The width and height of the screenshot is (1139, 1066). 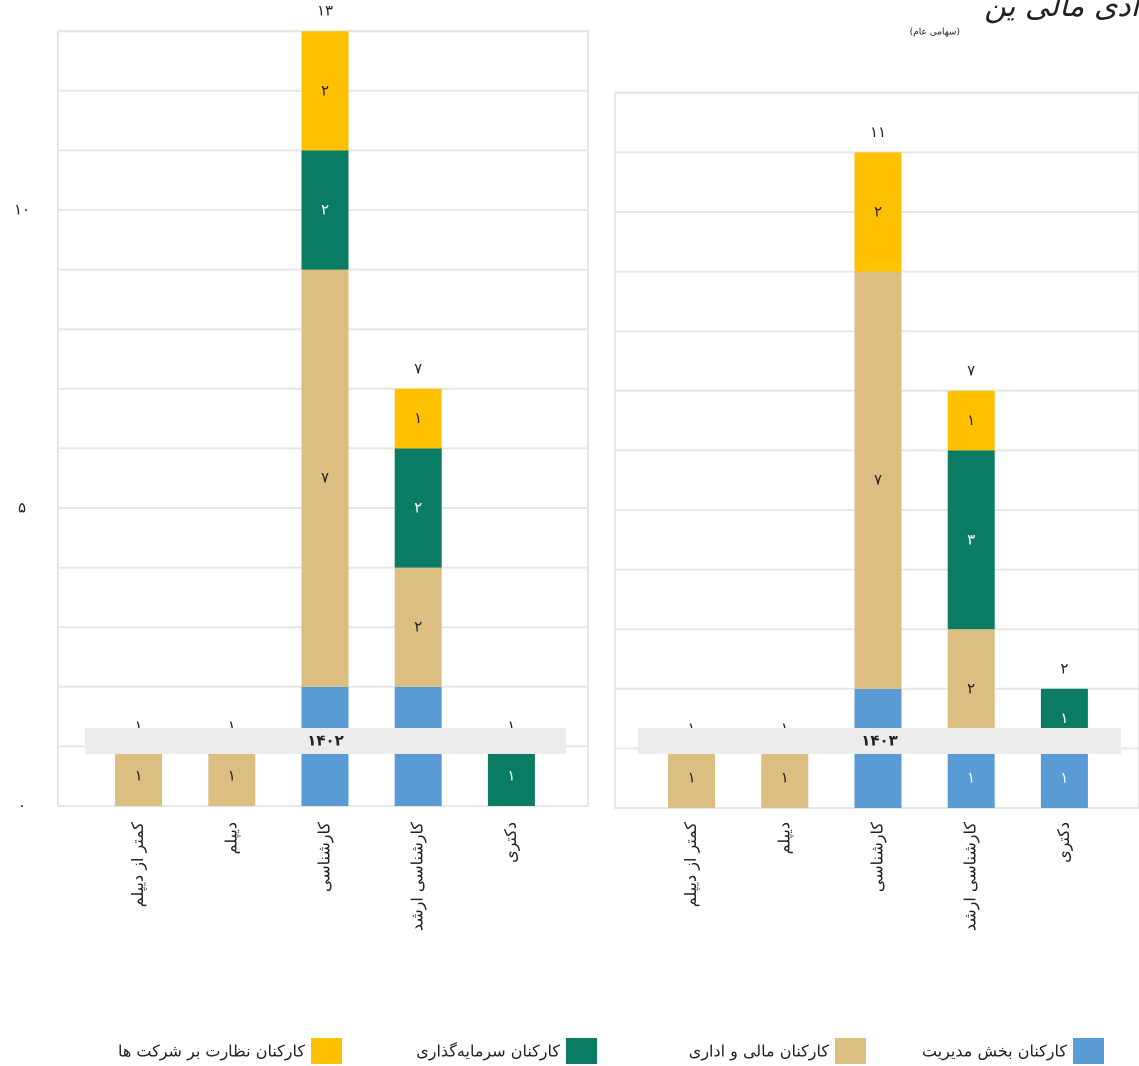 I want to click on logo-subtitle: (سهامی عام), so click(x=935, y=33).